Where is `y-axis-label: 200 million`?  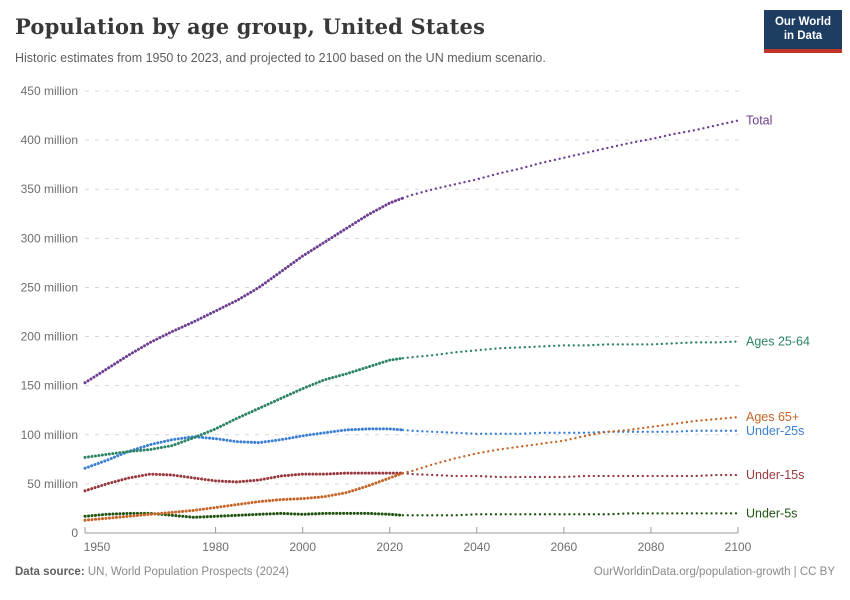
y-axis-label: 200 million is located at coordinates (49, 337).